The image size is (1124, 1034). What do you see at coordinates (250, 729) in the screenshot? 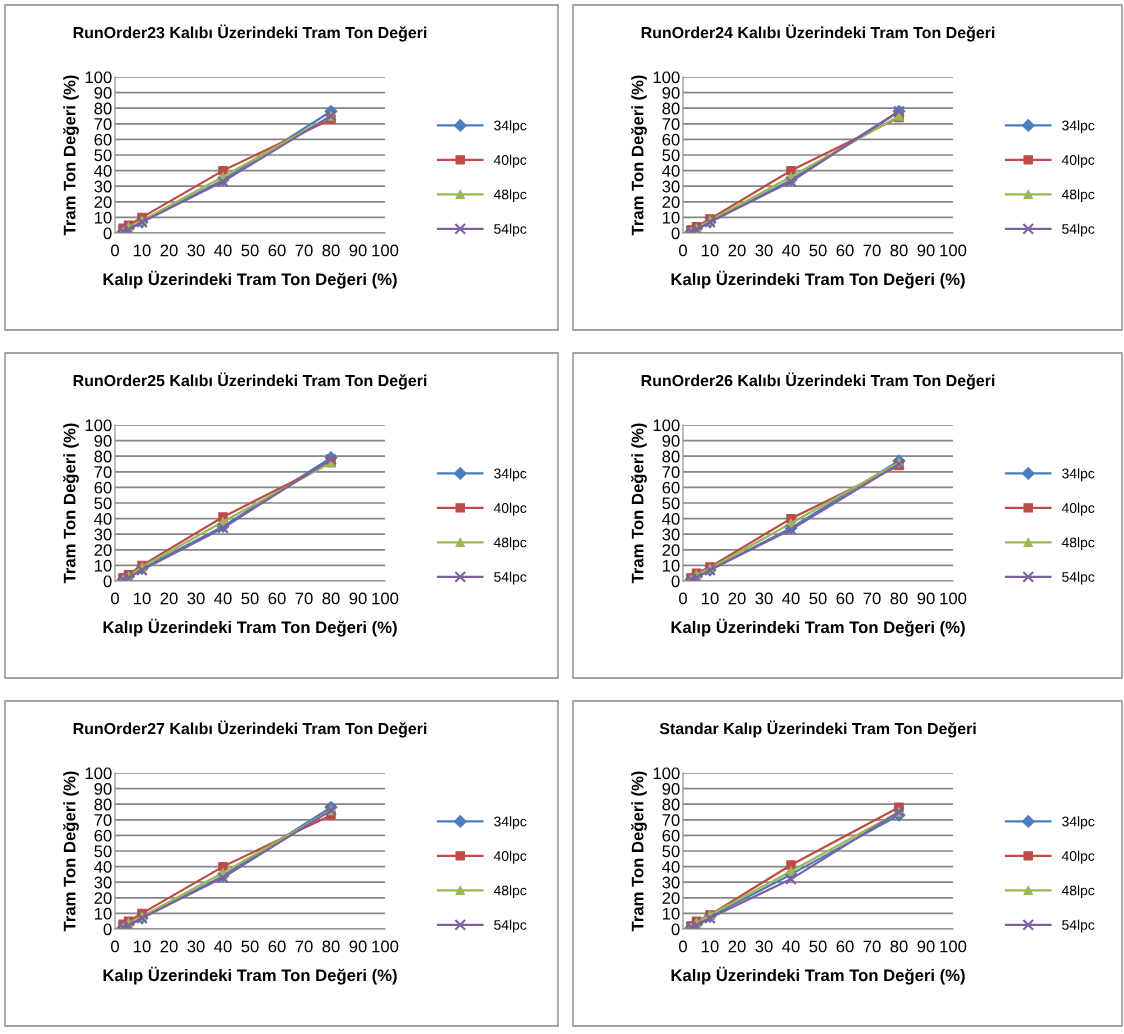
I see `chart-title: RunOrder27 Kalıbı Üzerindeki Tram Ton Değeri` at bounding box center [250, 729].